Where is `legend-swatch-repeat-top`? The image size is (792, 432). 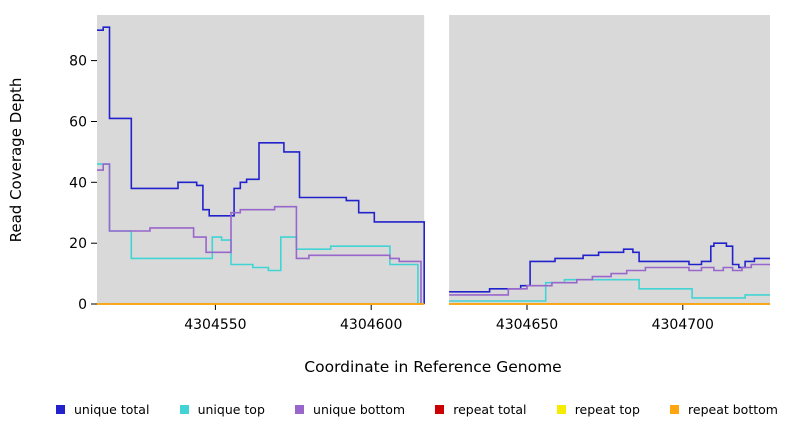
legend-swatch-repeat-top is located at coordinates (561, 409).